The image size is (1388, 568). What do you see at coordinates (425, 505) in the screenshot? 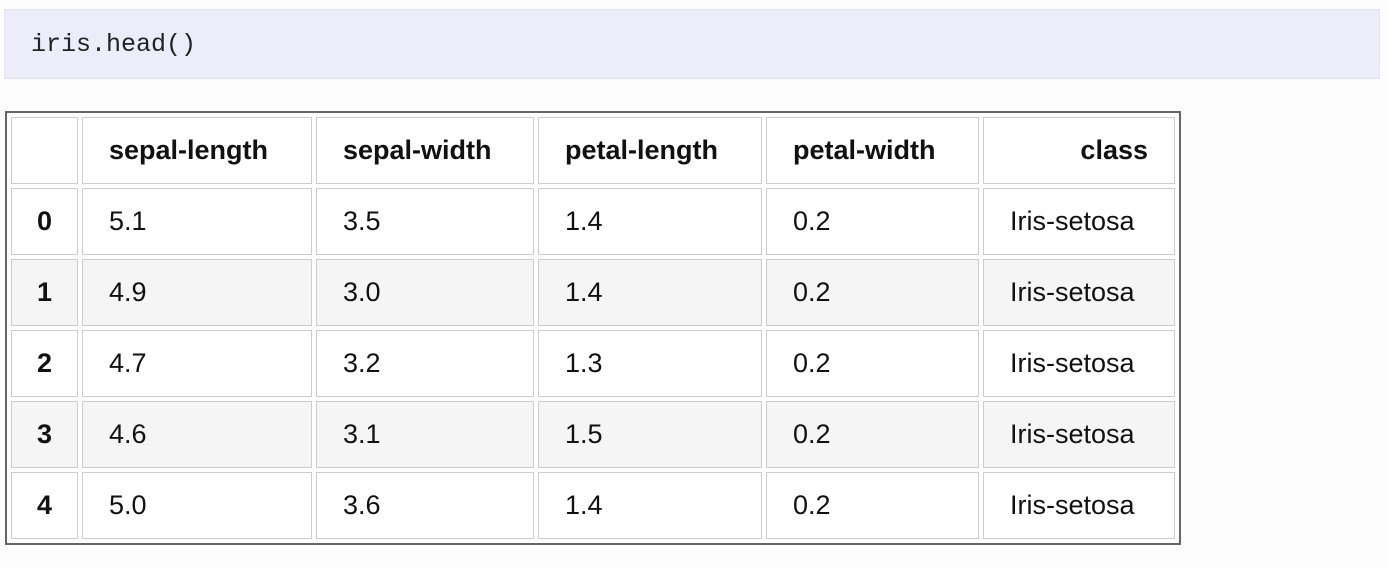
I see `table-cell: 3.6` at bounding box center [425, 505].